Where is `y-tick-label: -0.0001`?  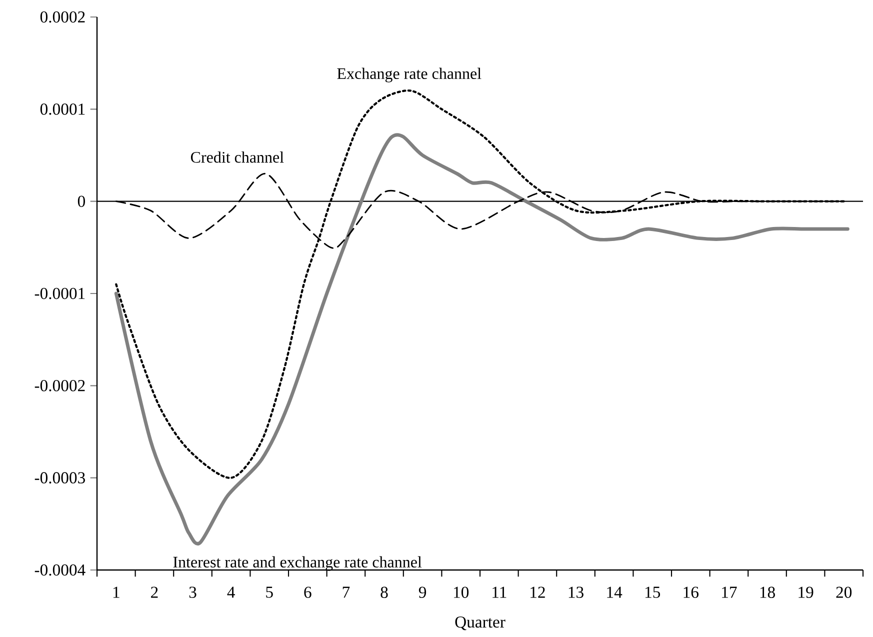 y-tick-label: -0.0001 is located at coordinates (59, 294).